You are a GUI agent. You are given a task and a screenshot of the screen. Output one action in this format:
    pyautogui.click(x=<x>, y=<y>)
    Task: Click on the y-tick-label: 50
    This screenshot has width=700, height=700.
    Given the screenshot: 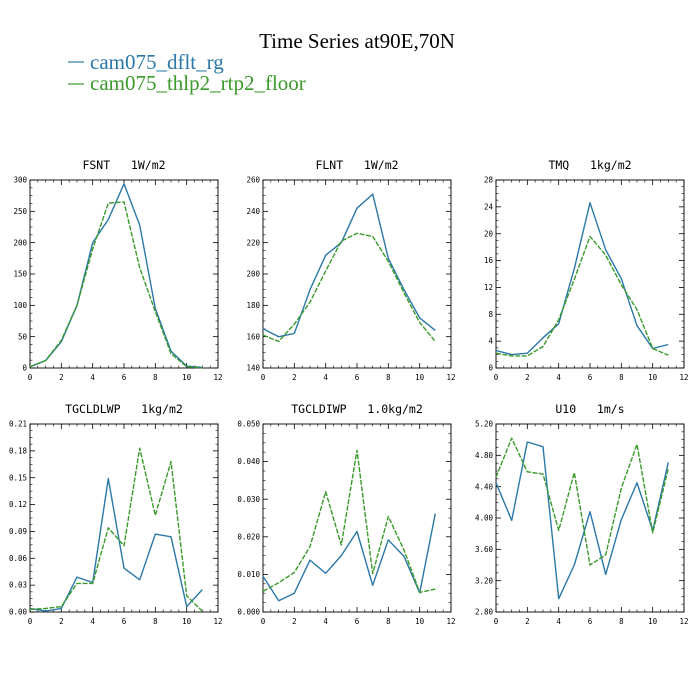 What is the action you would take?
    pyautogui.click(x=23, y=336)
    